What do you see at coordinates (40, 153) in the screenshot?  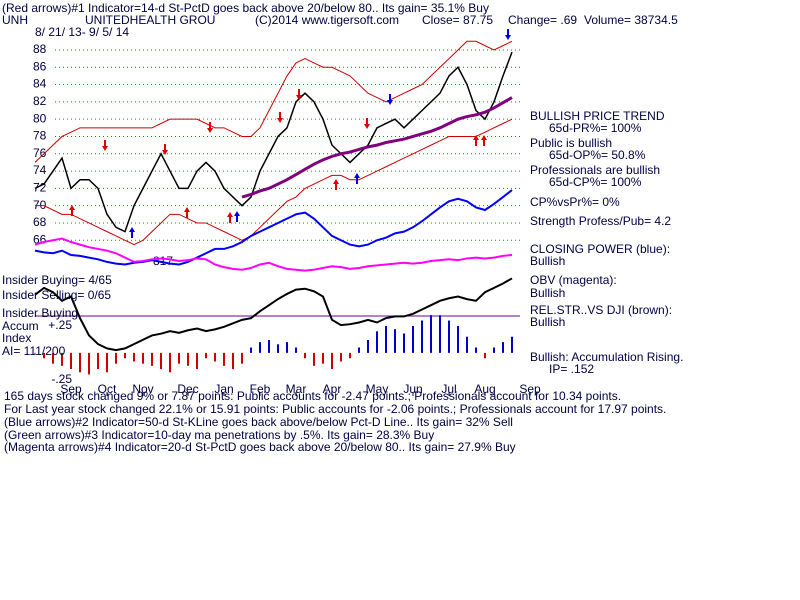 I see `y-tick-label: 76` at bounding box center [40, 153].